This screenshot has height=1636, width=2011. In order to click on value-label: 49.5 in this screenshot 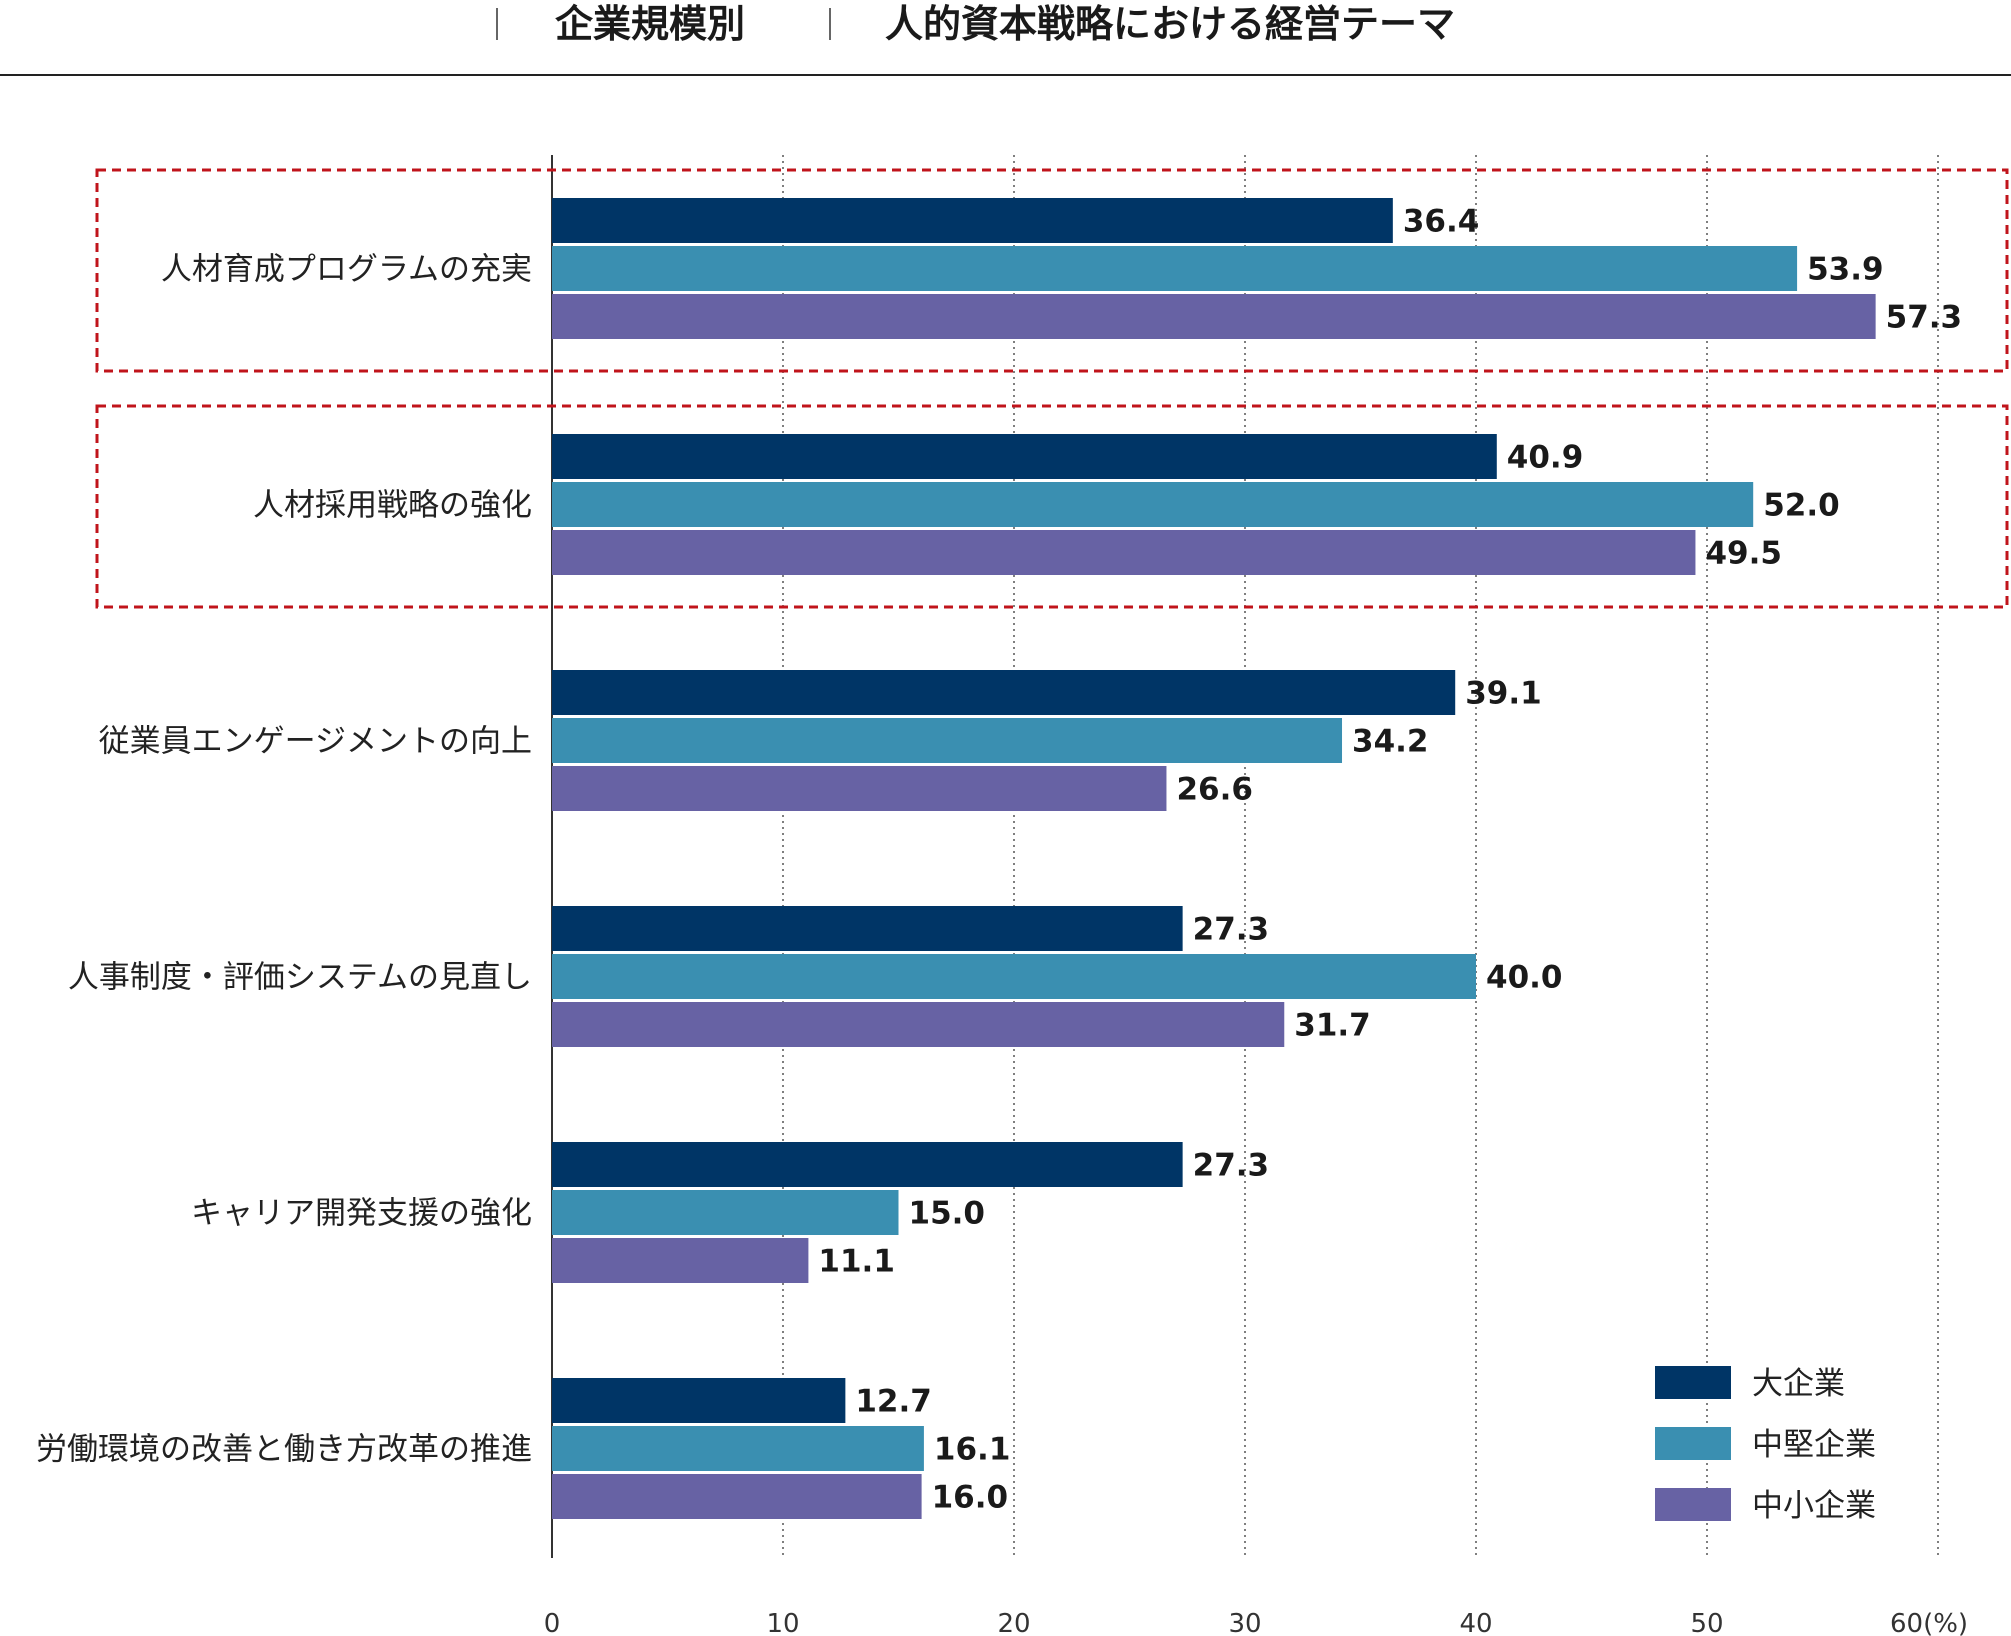, I will do `click(1743, 554)`.